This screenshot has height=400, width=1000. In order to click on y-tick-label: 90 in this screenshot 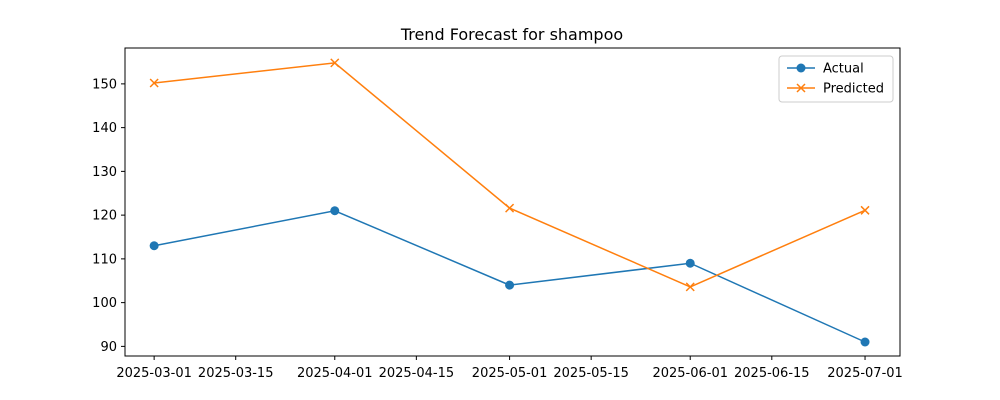, I will do `click(108, 347)`.